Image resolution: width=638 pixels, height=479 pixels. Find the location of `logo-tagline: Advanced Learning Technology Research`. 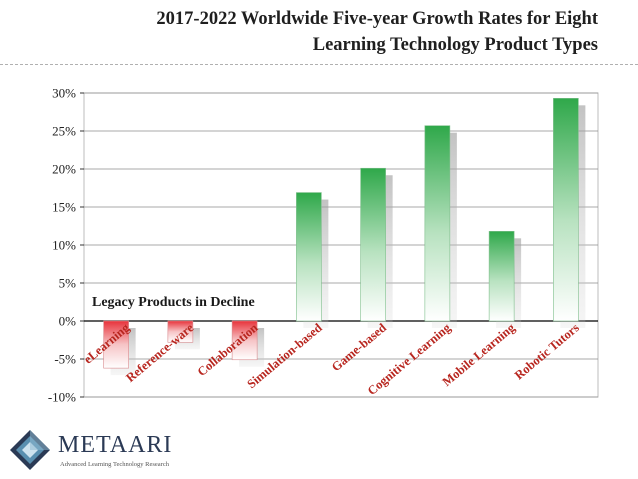

logo-tagline: Advanced Learning Technology Research is located at coordinates (114, 464).